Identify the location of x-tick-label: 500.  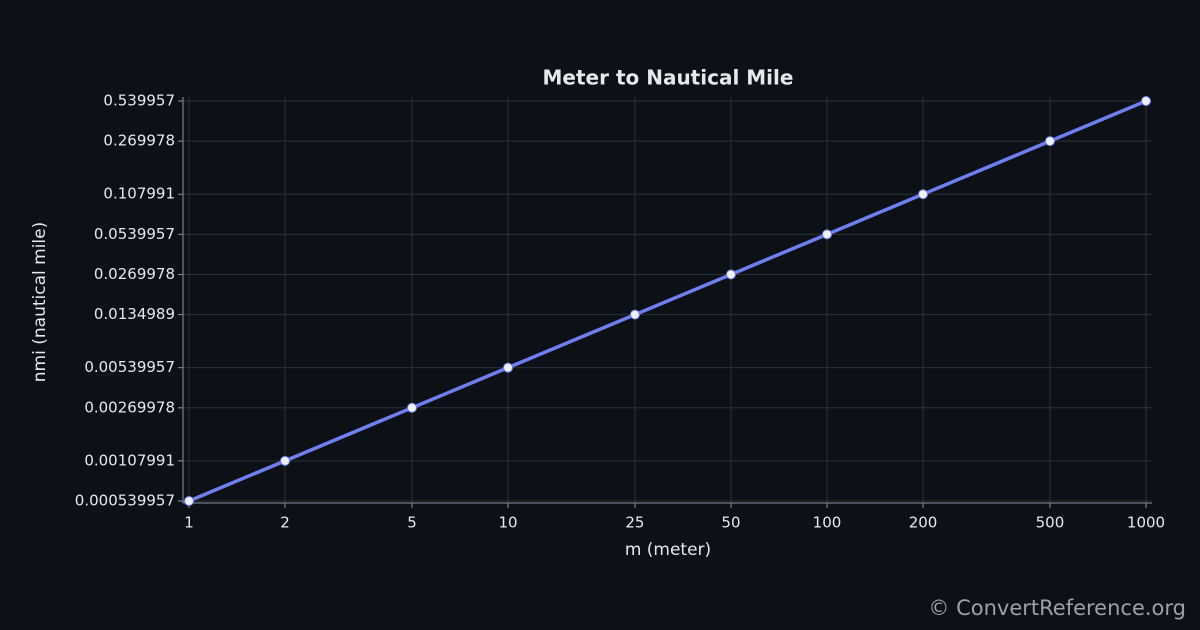
(1050, 523).